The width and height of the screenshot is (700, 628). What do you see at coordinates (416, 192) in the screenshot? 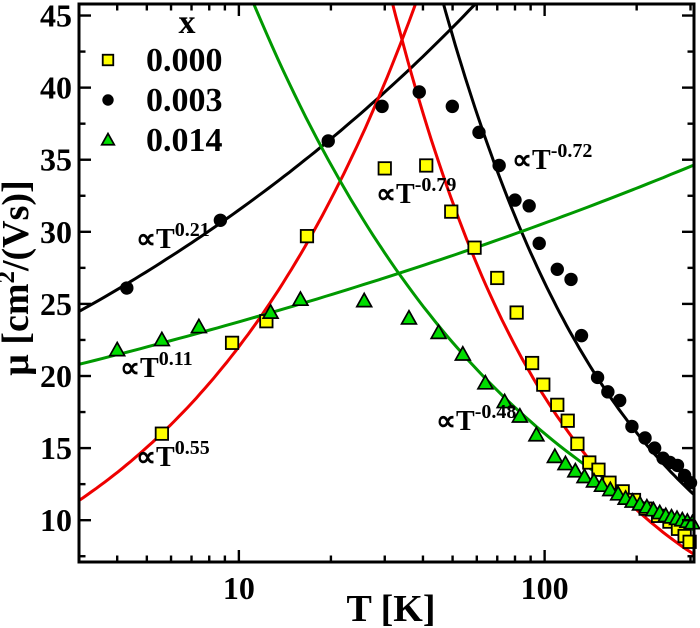
I see `powerlaw-label: ∝T-0.79` at bounding box center [416, 192].